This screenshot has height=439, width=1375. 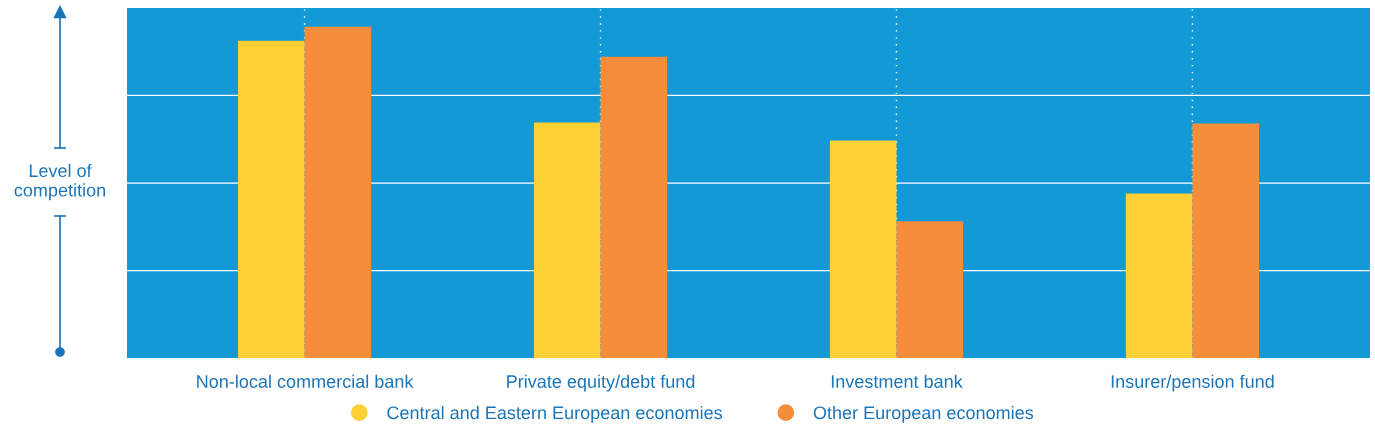 I want to click on x-tick-label: Non-local commercial bank, so click(x=305, y=381).